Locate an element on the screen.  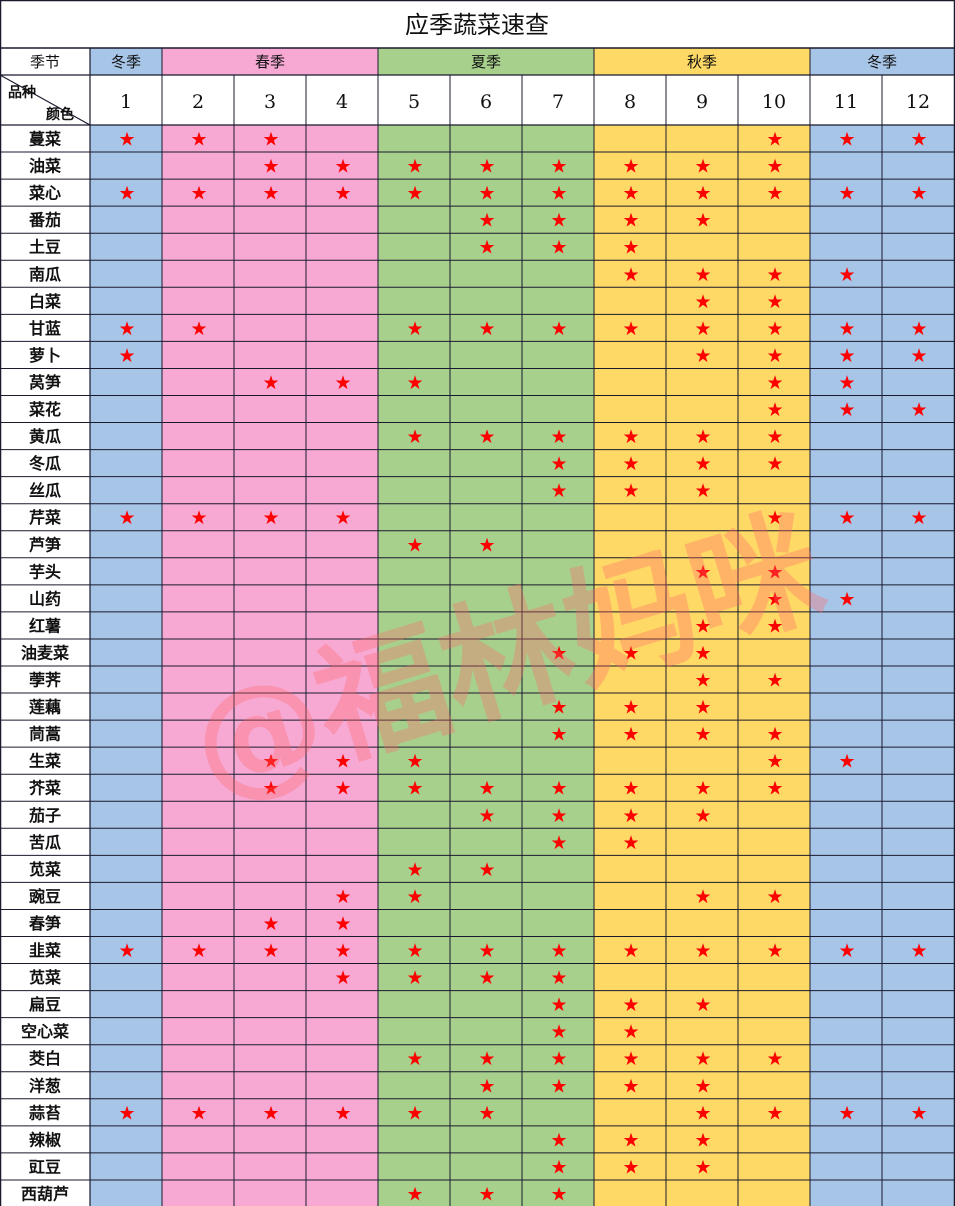
vegetable-name: 冬瓜 is located at coordinates (45, 463).